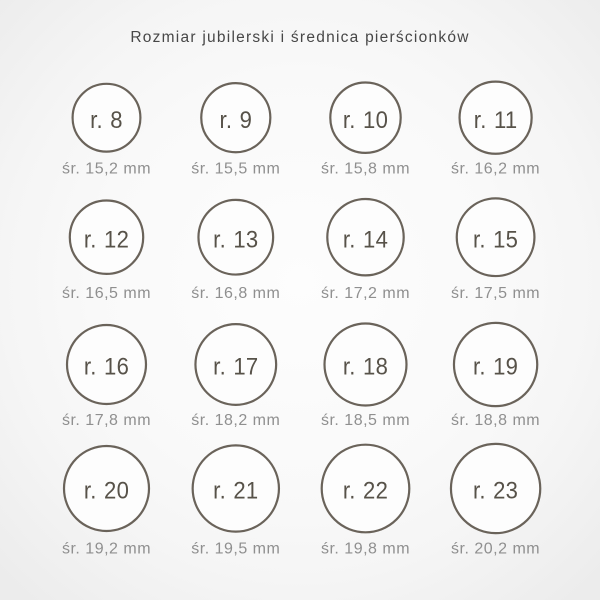 This screenshot has height=600, width=600. What do you see at coordinates (496, 119) in the screenshot?
I see `svg-text: r. 11` at bounding box center [496, 119].